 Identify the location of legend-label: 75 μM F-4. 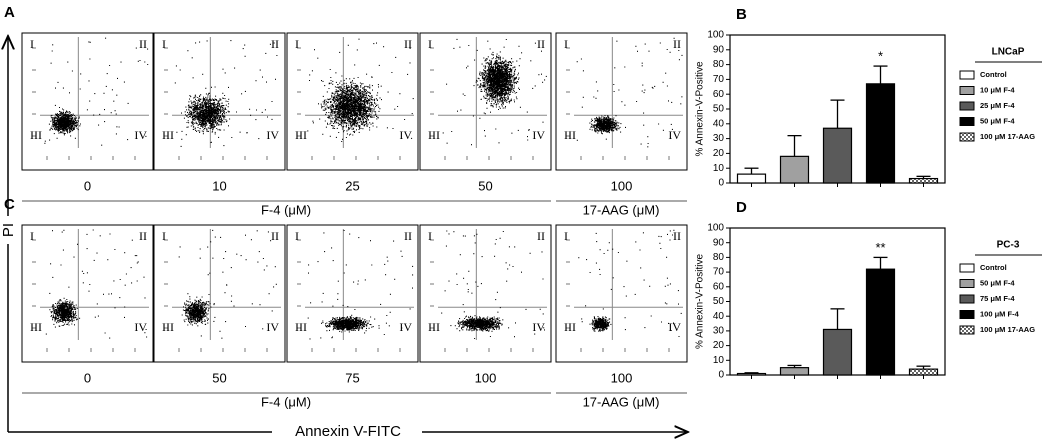
(997, 298).